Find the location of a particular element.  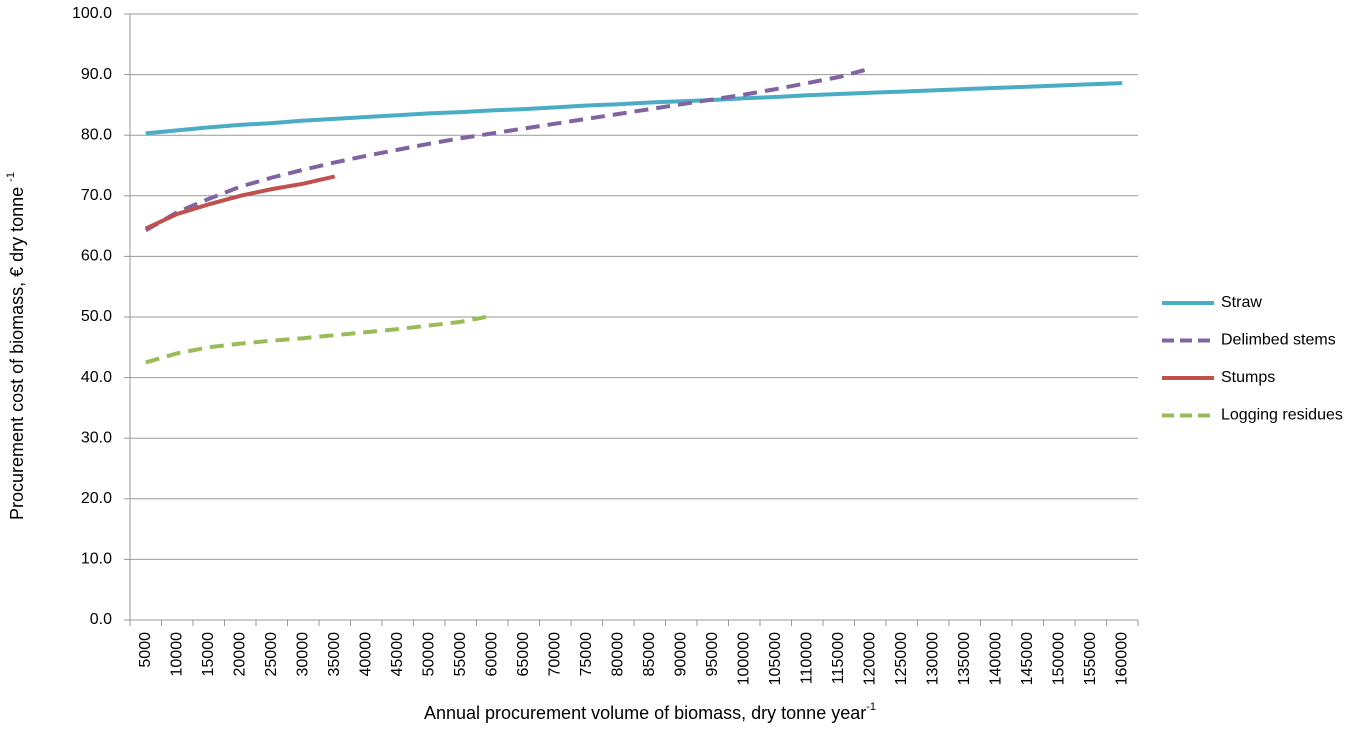

x-tick-label: 20000 is located at coordinates (239, 654).